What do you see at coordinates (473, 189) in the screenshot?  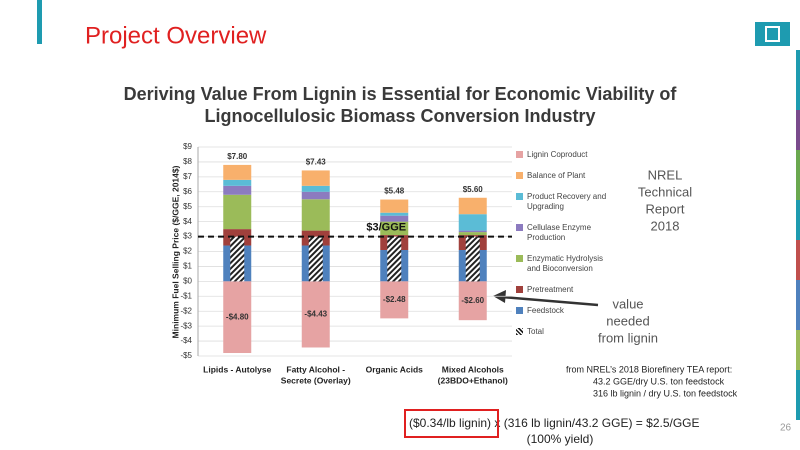 I see `total-label: $5.60` at bounding box center [473, 189].